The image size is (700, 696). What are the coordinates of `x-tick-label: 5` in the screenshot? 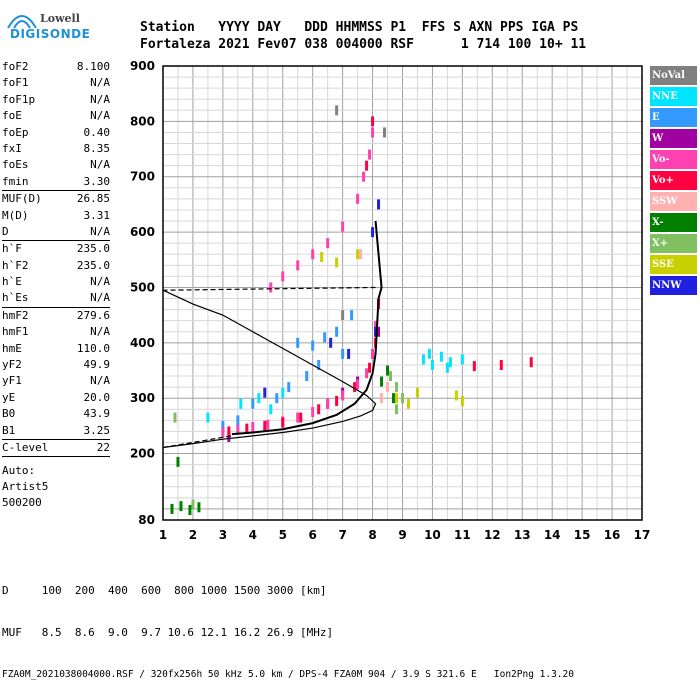 It's located at (283, 535).